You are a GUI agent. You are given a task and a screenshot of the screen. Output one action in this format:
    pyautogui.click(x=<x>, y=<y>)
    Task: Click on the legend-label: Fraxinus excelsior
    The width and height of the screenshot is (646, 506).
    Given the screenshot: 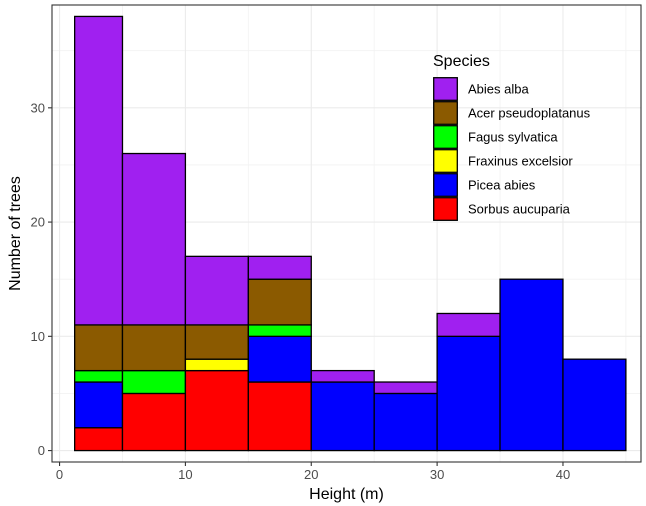 What is the action you would take?
    pyautogui.click(x=520, y=161)
    